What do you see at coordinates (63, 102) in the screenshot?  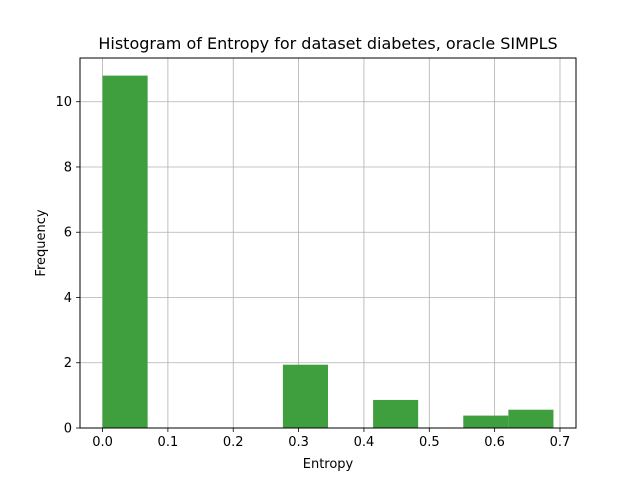 I see `y-tick-label: 10` at bounding box center [63, 102].